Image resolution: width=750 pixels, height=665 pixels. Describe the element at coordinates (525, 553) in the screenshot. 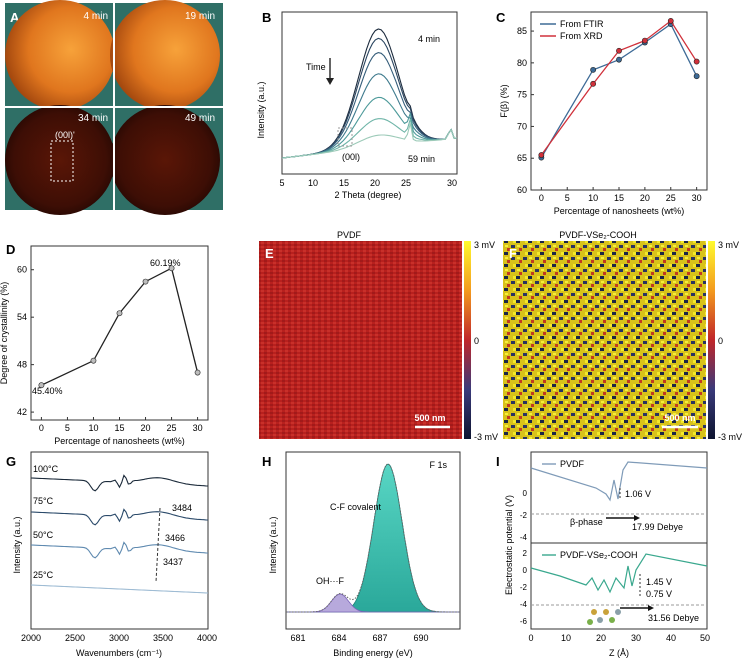

I see `y-tick-label: 2` at that location.